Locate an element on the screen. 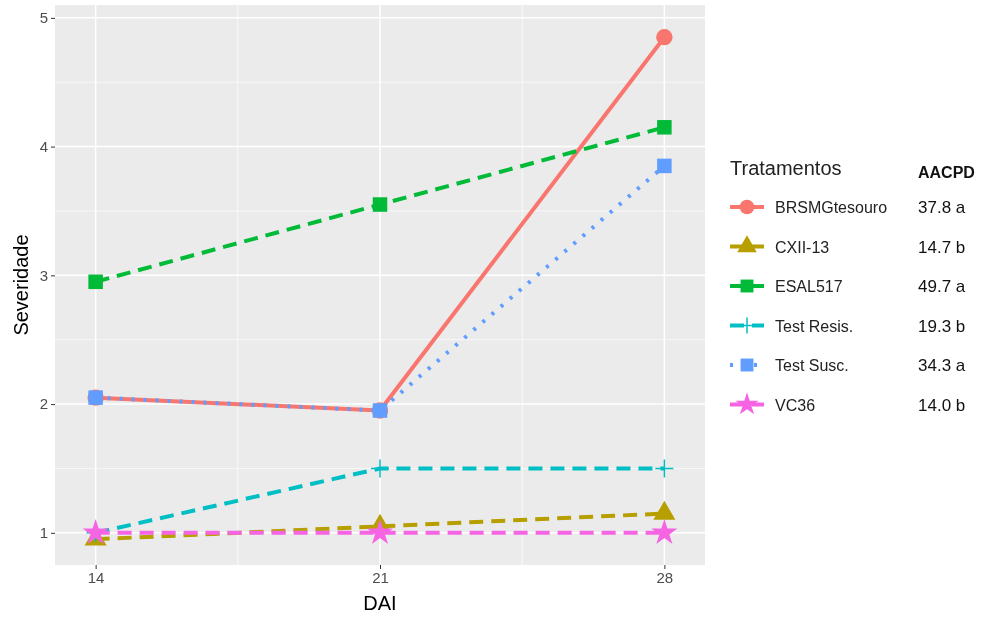  y-tick-label: 1 is located at coordinates (43, 533).